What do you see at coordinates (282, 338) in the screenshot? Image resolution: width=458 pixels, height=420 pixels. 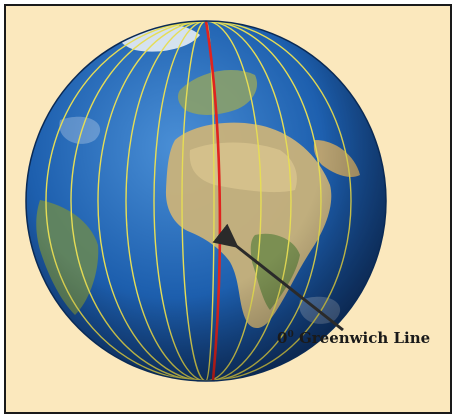 I see `degree-value: 0` at bounding box center [282, 338].